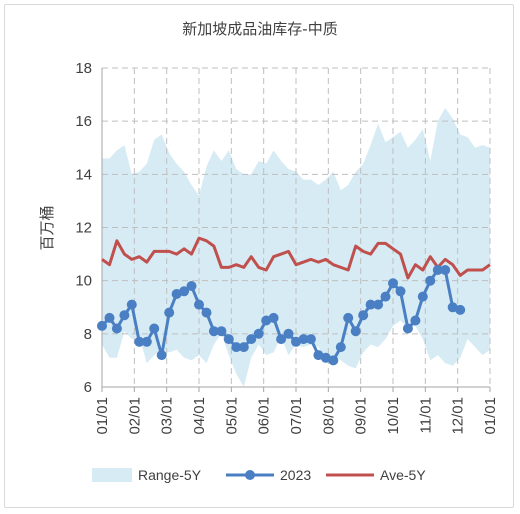 The image size is (520, 514). I want to click on chart-title: 新加坡成品油库存-中质, so click(259, 29).